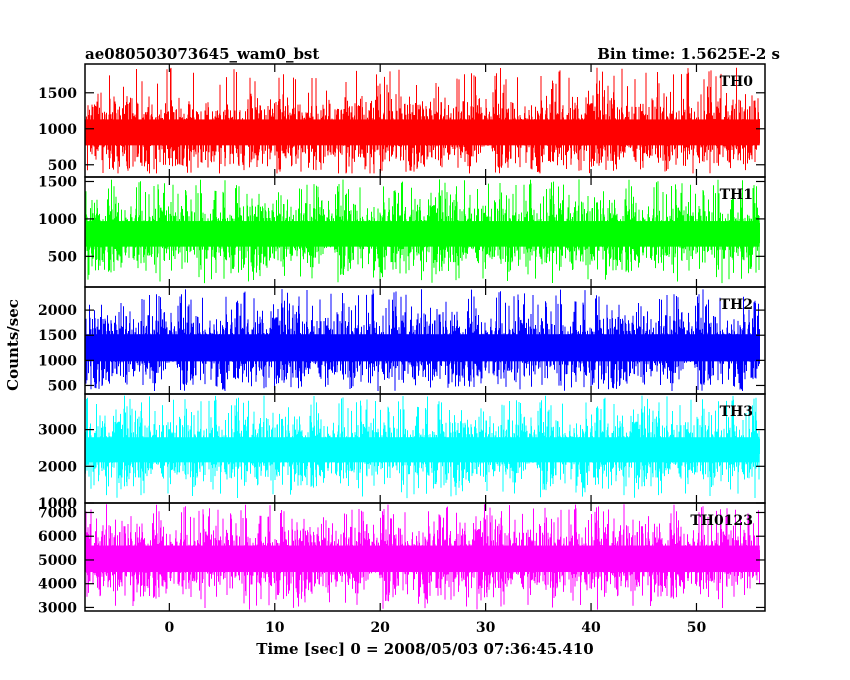 The image size is (850, 680). I want to click on panel-label-th2: TH2, so click(736, 305).